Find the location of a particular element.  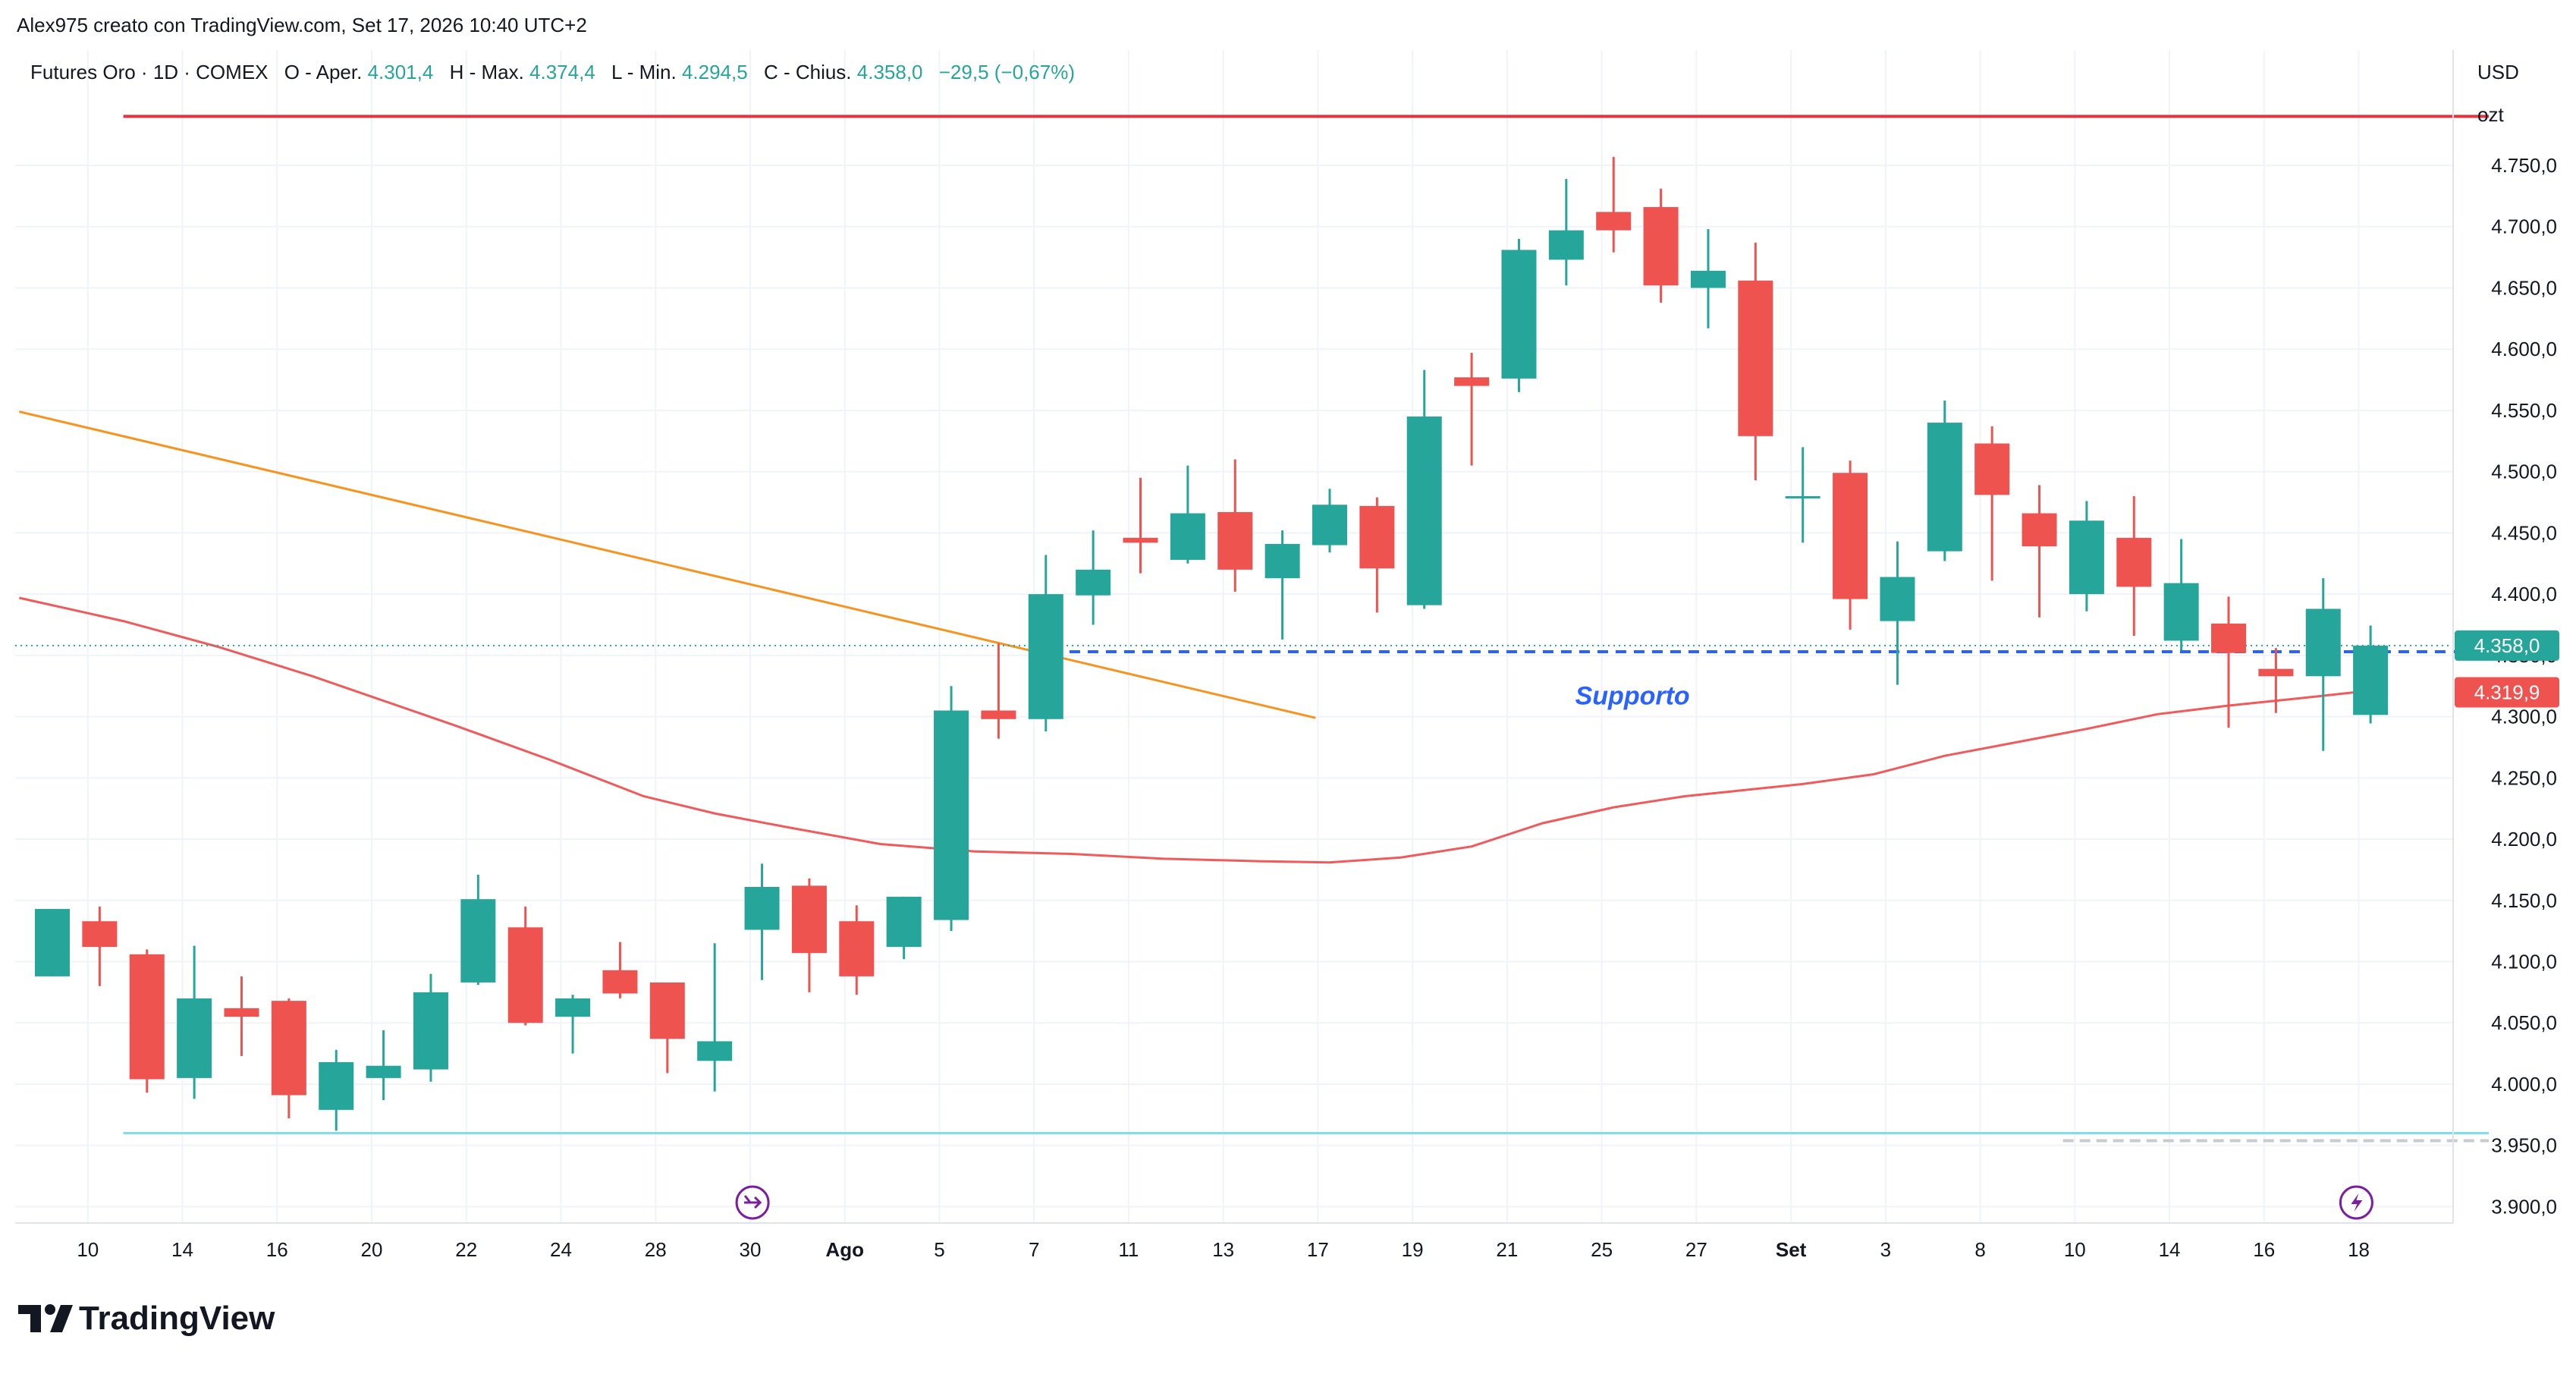

time-tick-label: 22 is located at coordinates (466, 1249).